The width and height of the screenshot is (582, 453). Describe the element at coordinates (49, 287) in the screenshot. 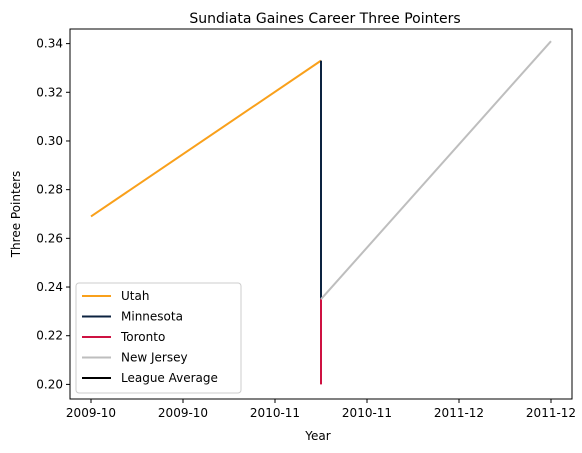

I see `y-tick-label: 0.24` at that location.